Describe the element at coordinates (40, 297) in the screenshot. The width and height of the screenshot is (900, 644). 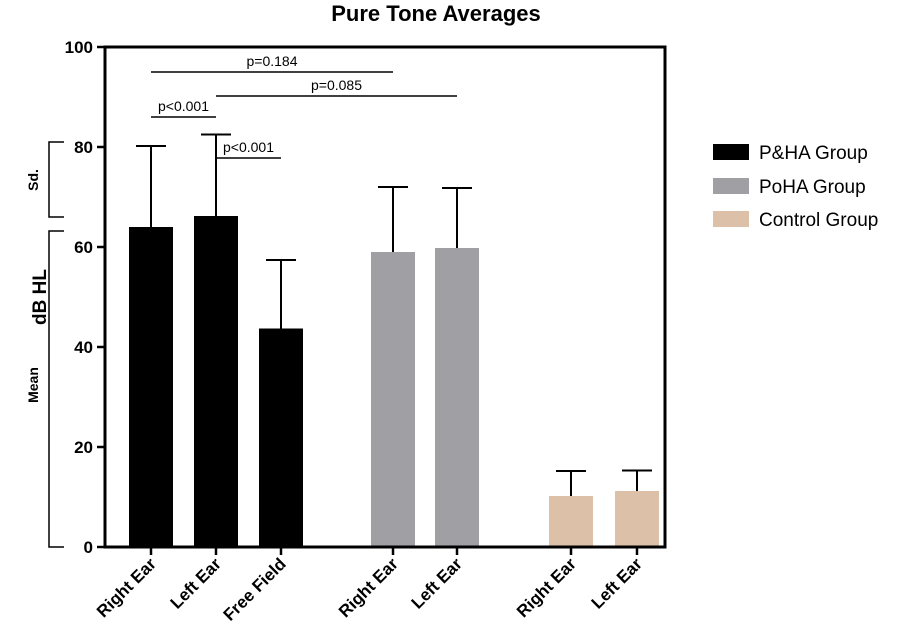
I see `y-axis-label: dB HL` at that location.